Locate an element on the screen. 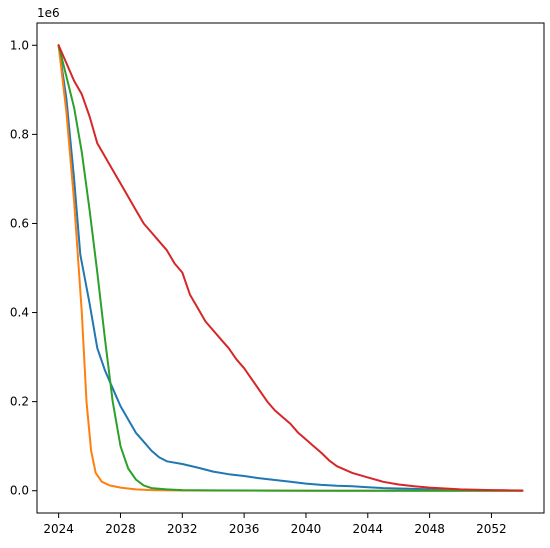 The image size is (550, 548). x-tick-label: 2048 is located at coordinates (429, 529).